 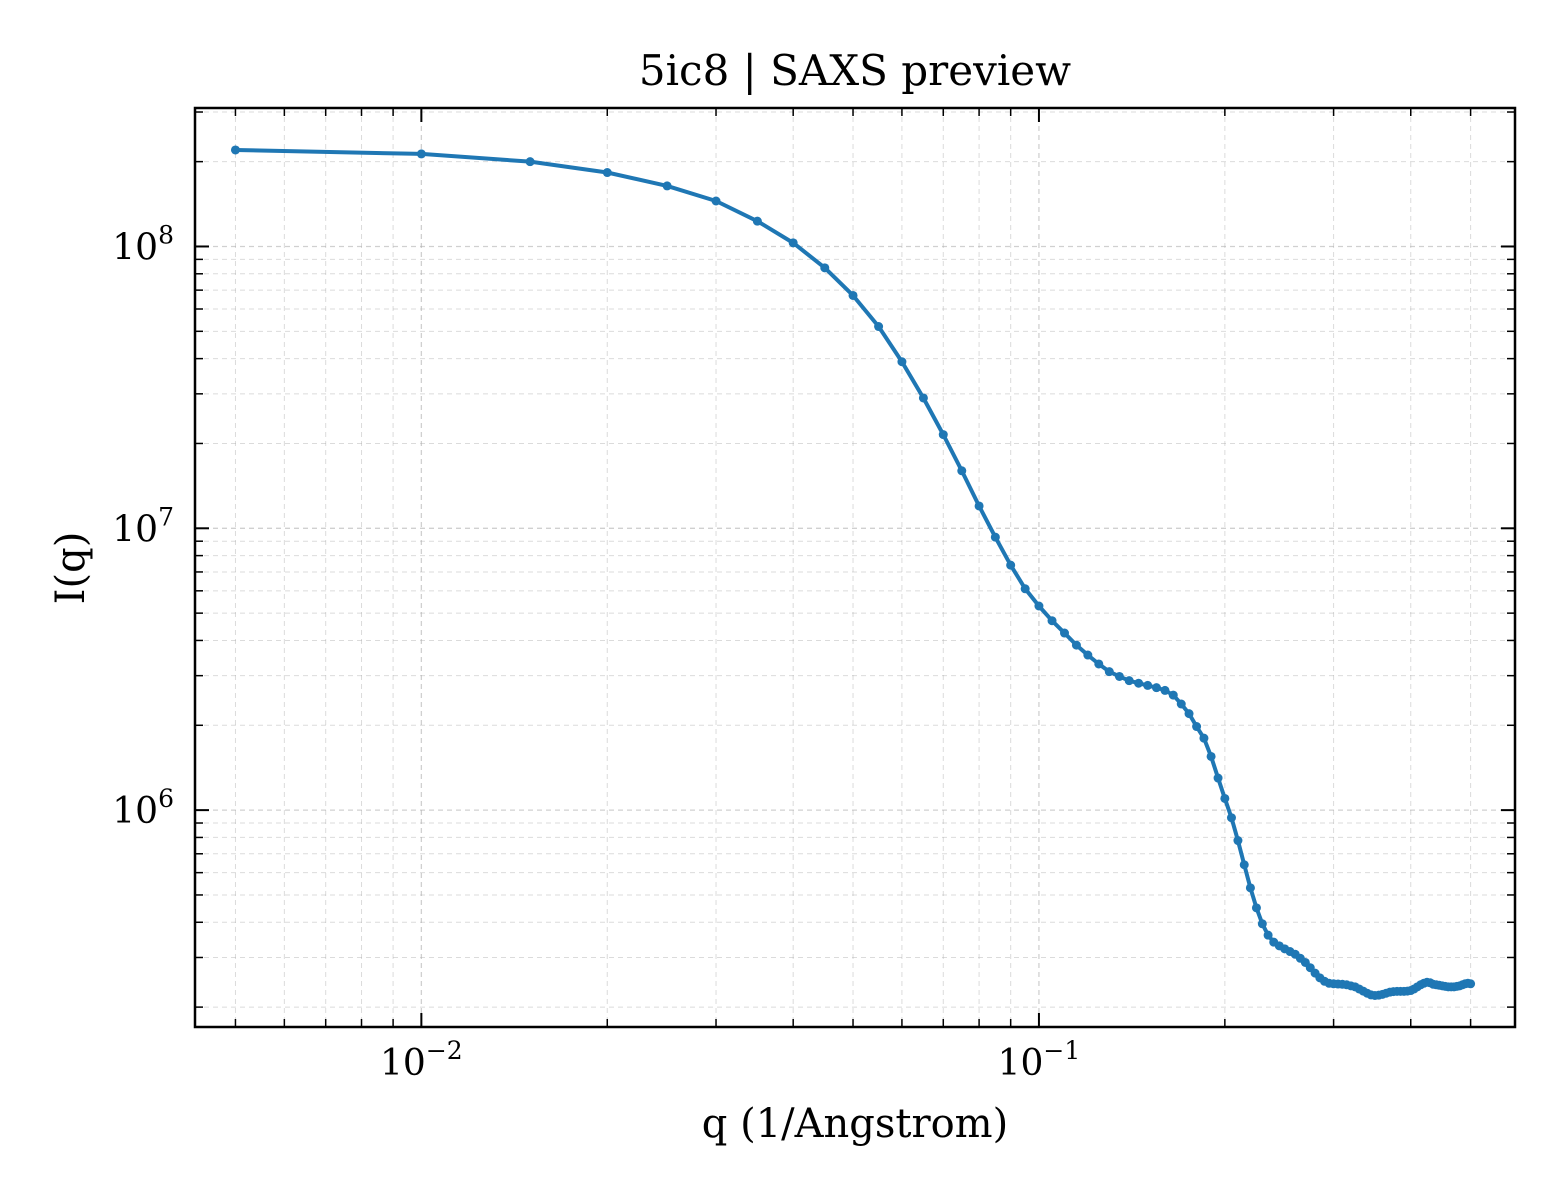 What do you see at coordinates (421, 1060) in the screenshot?
I see `x-tick-label: 10⁻²` at bounding box center [421, 1060].